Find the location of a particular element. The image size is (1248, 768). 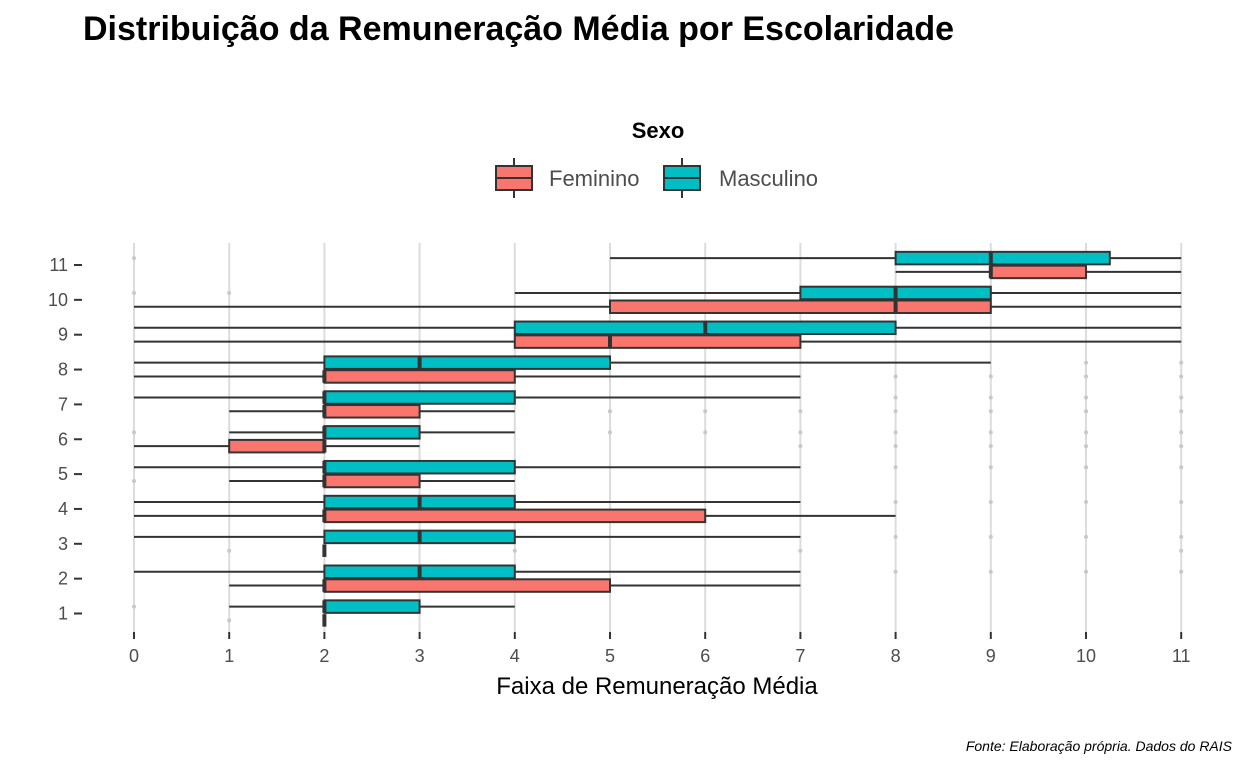

x-tick-label-7: 7 is located at coordinates (800, 656).